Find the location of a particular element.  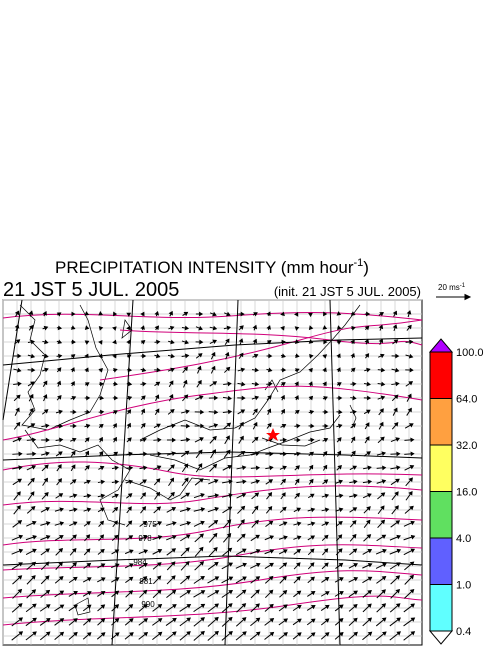

init-time: (init. 21 JST 5 JUL. 2005) is located at coordinates (347, 291).